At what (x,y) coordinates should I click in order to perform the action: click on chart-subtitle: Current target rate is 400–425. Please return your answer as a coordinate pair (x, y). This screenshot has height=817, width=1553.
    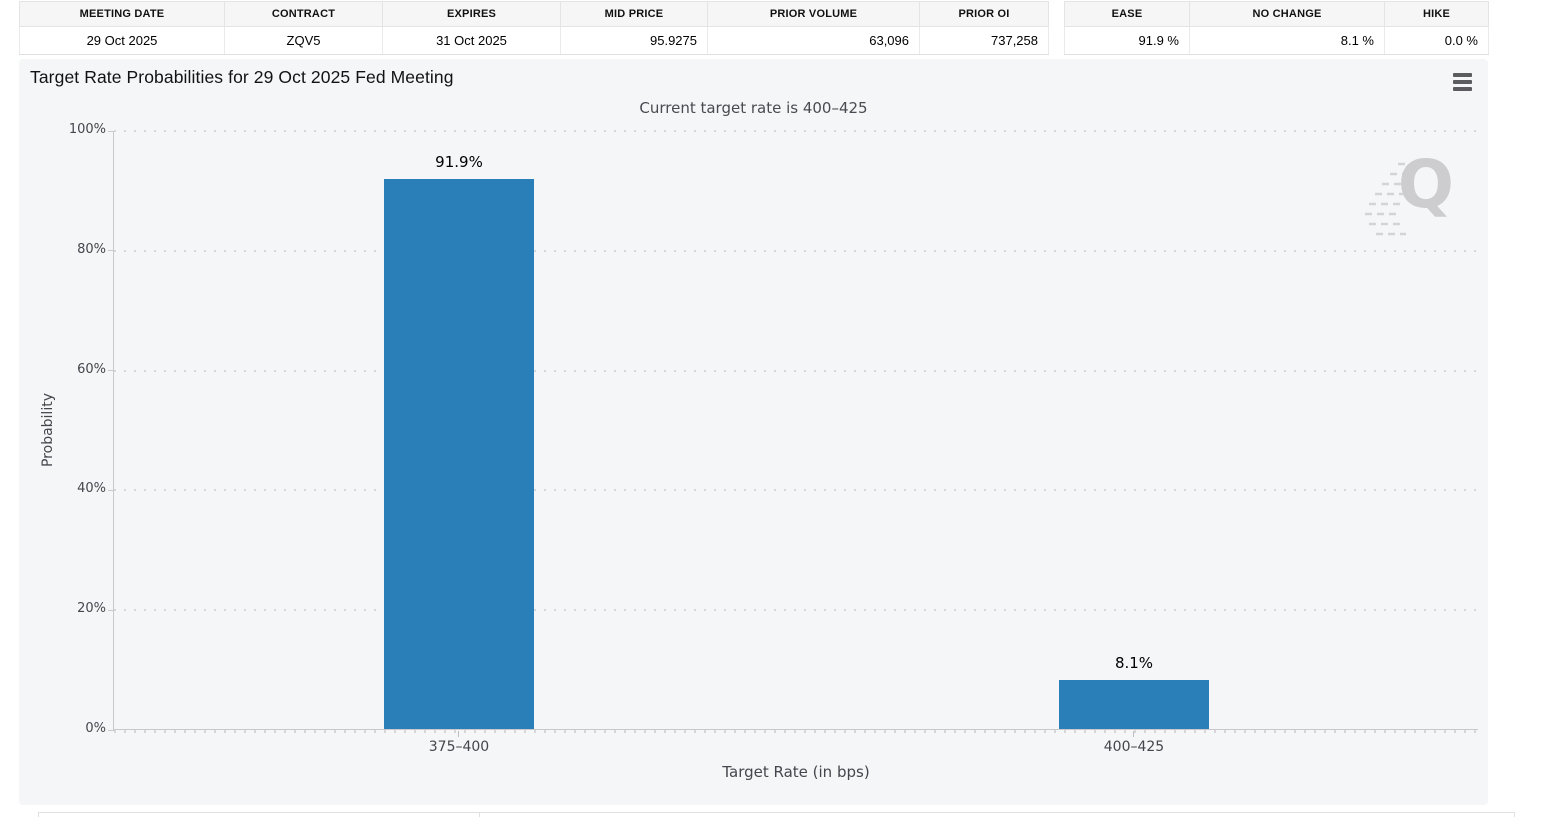
    Looking at the image, I should click on (753, 108).